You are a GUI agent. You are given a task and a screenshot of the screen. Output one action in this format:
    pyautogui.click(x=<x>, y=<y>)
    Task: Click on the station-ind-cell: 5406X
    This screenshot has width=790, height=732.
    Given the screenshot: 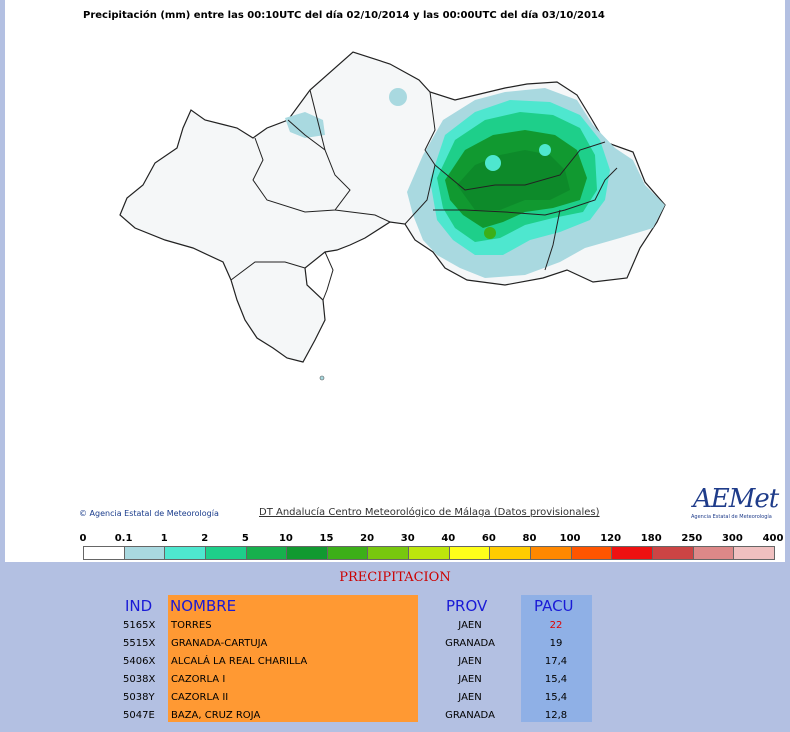 What is the action you would take?
    pyautogui.click(x=139, y=661)
    